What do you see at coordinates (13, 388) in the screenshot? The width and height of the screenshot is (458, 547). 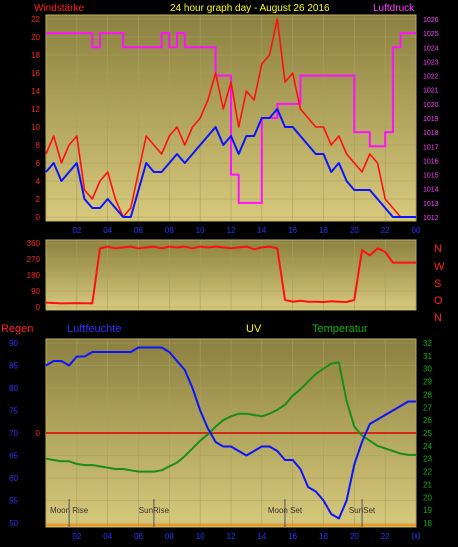 I see `humidity-y-tick-label: 80` at bounding box center [13, 388].